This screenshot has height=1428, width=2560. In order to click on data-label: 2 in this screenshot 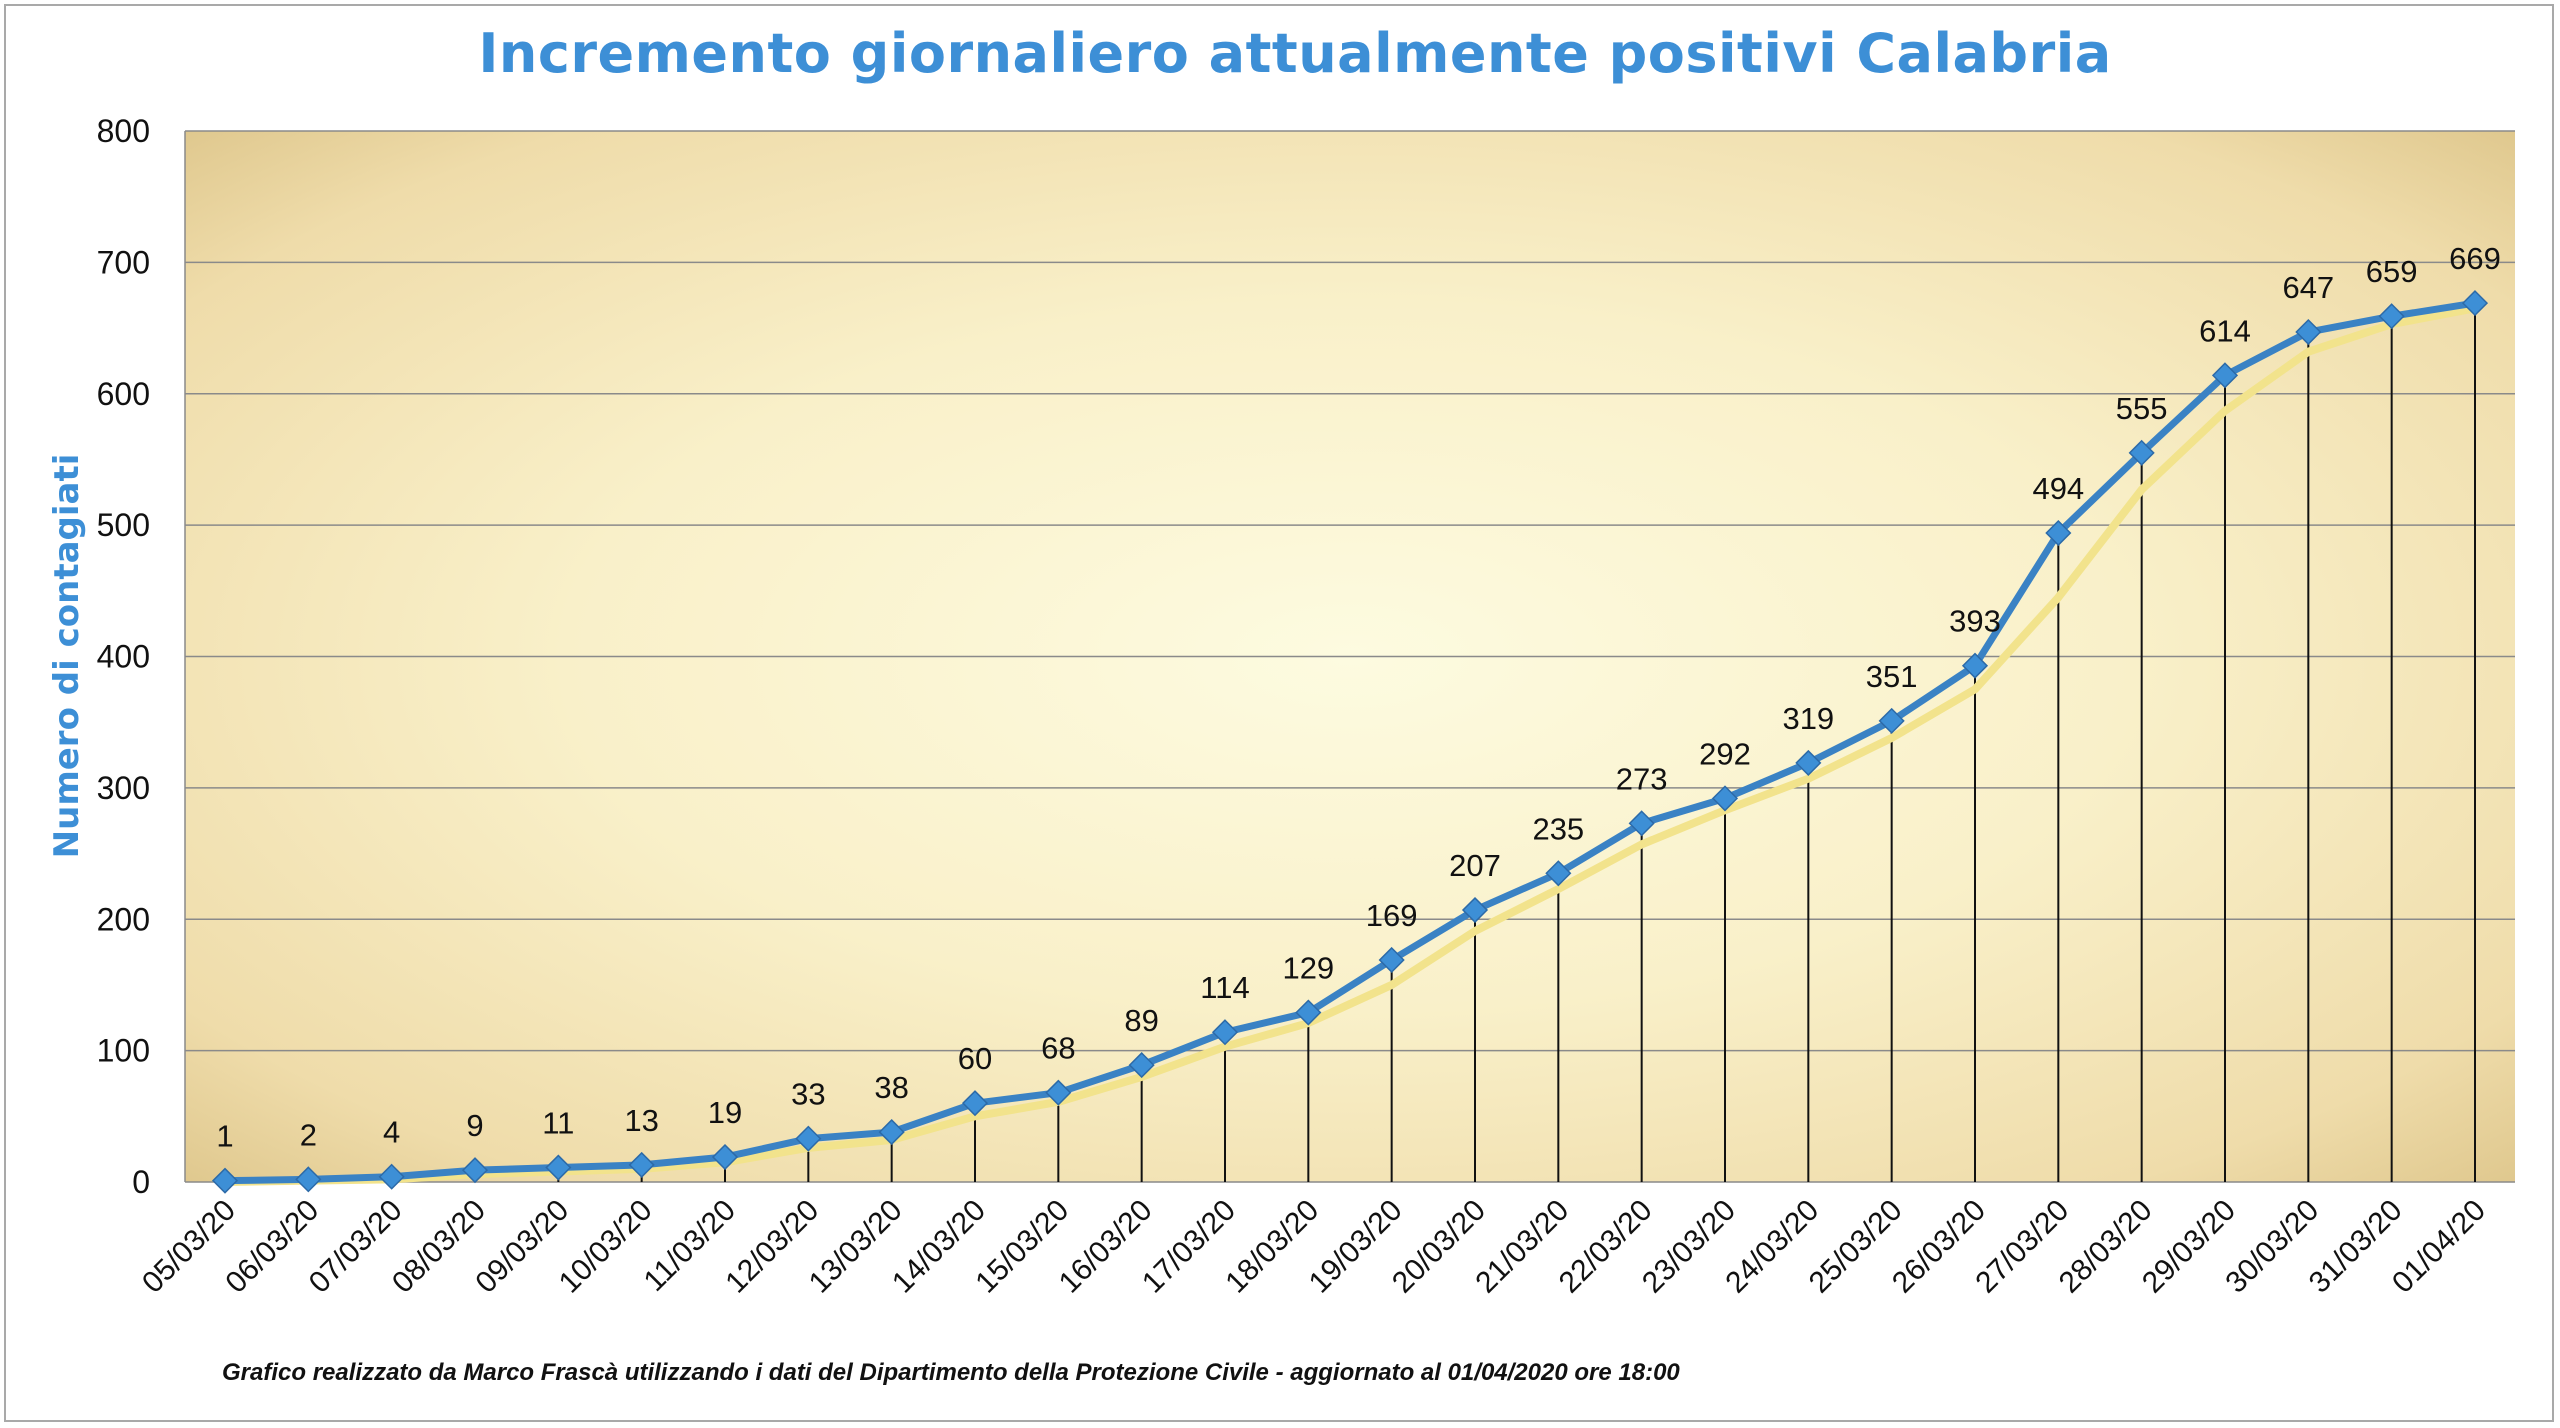, I will do `click(308, 1134)`.